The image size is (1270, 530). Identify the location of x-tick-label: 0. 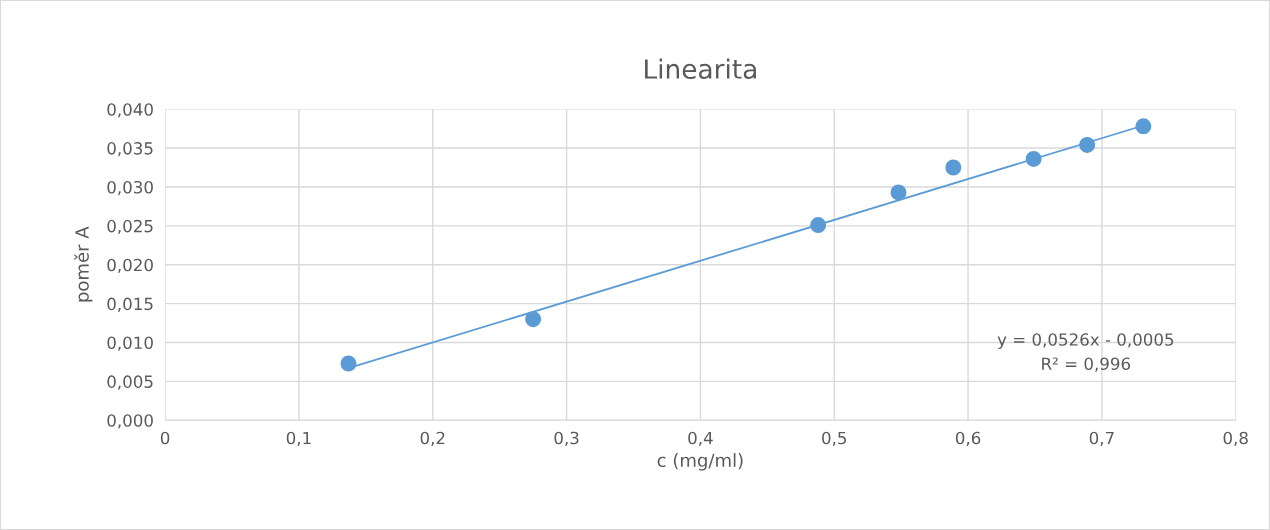
(165, 438).